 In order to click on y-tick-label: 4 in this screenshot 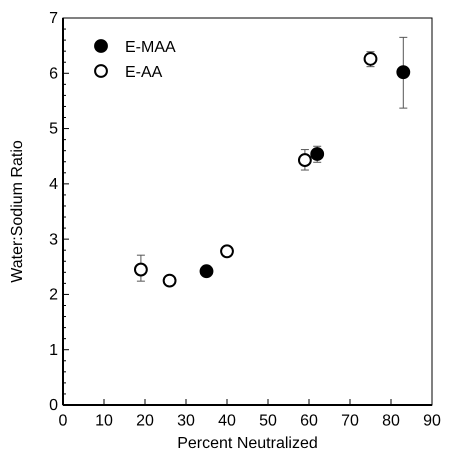, I will do `click(53, 184)`.